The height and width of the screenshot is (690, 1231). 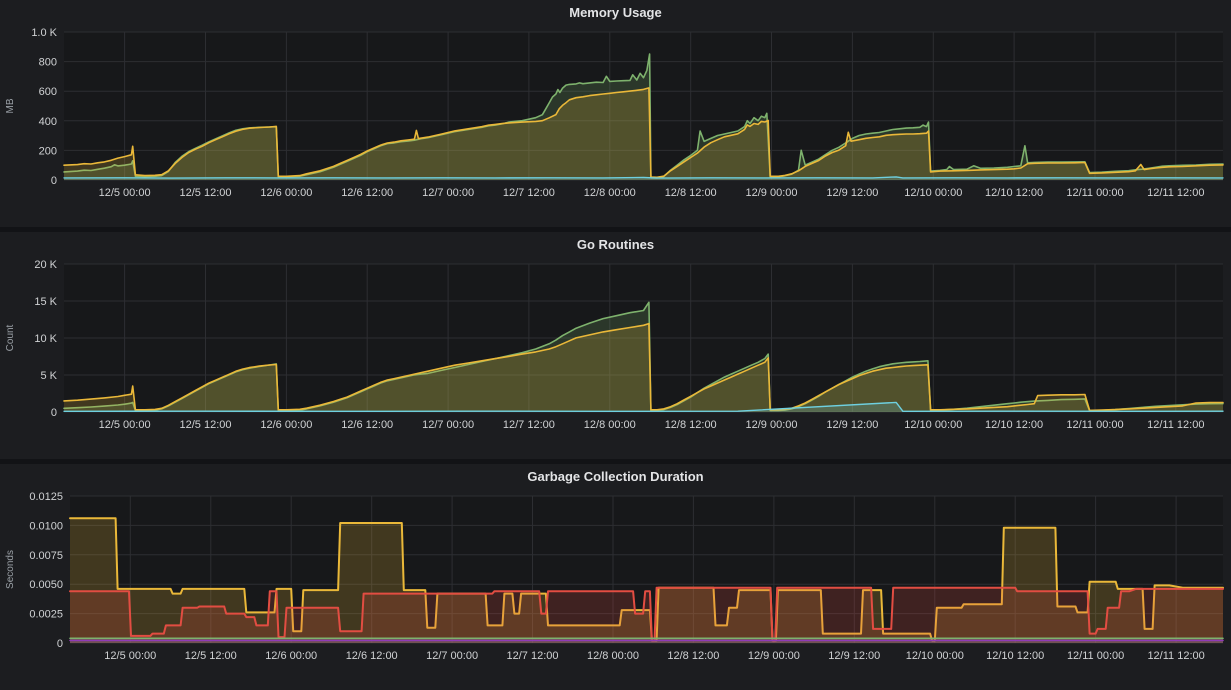 What do you see at coordinates (46, 556) in the screenshot?
I see `svg-text: 0.0075` at bounding box center [46, 556].